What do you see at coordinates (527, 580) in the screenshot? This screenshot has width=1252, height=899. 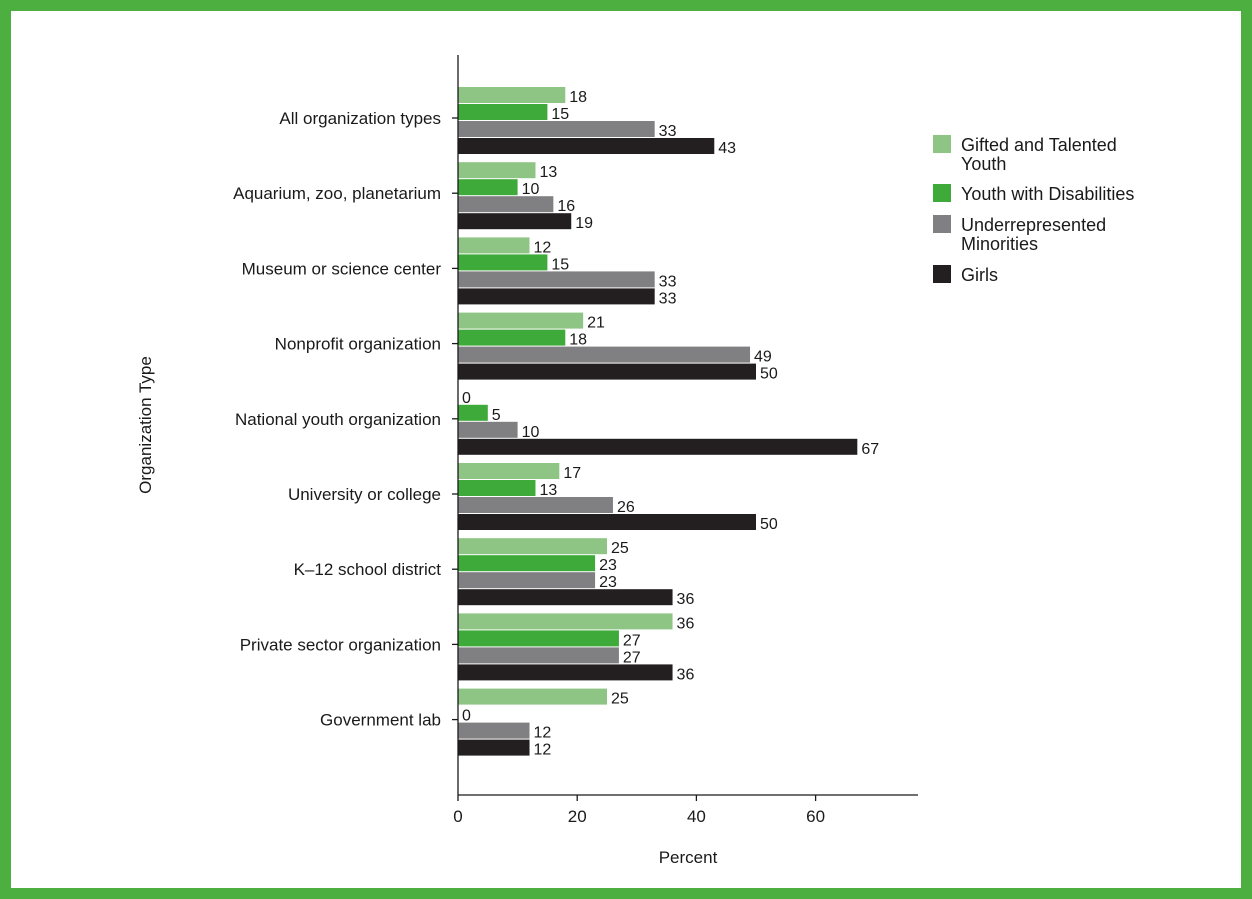 I see `bar-underrepresented-minorities-k-12-school-district` at bounding box center [527, 580].